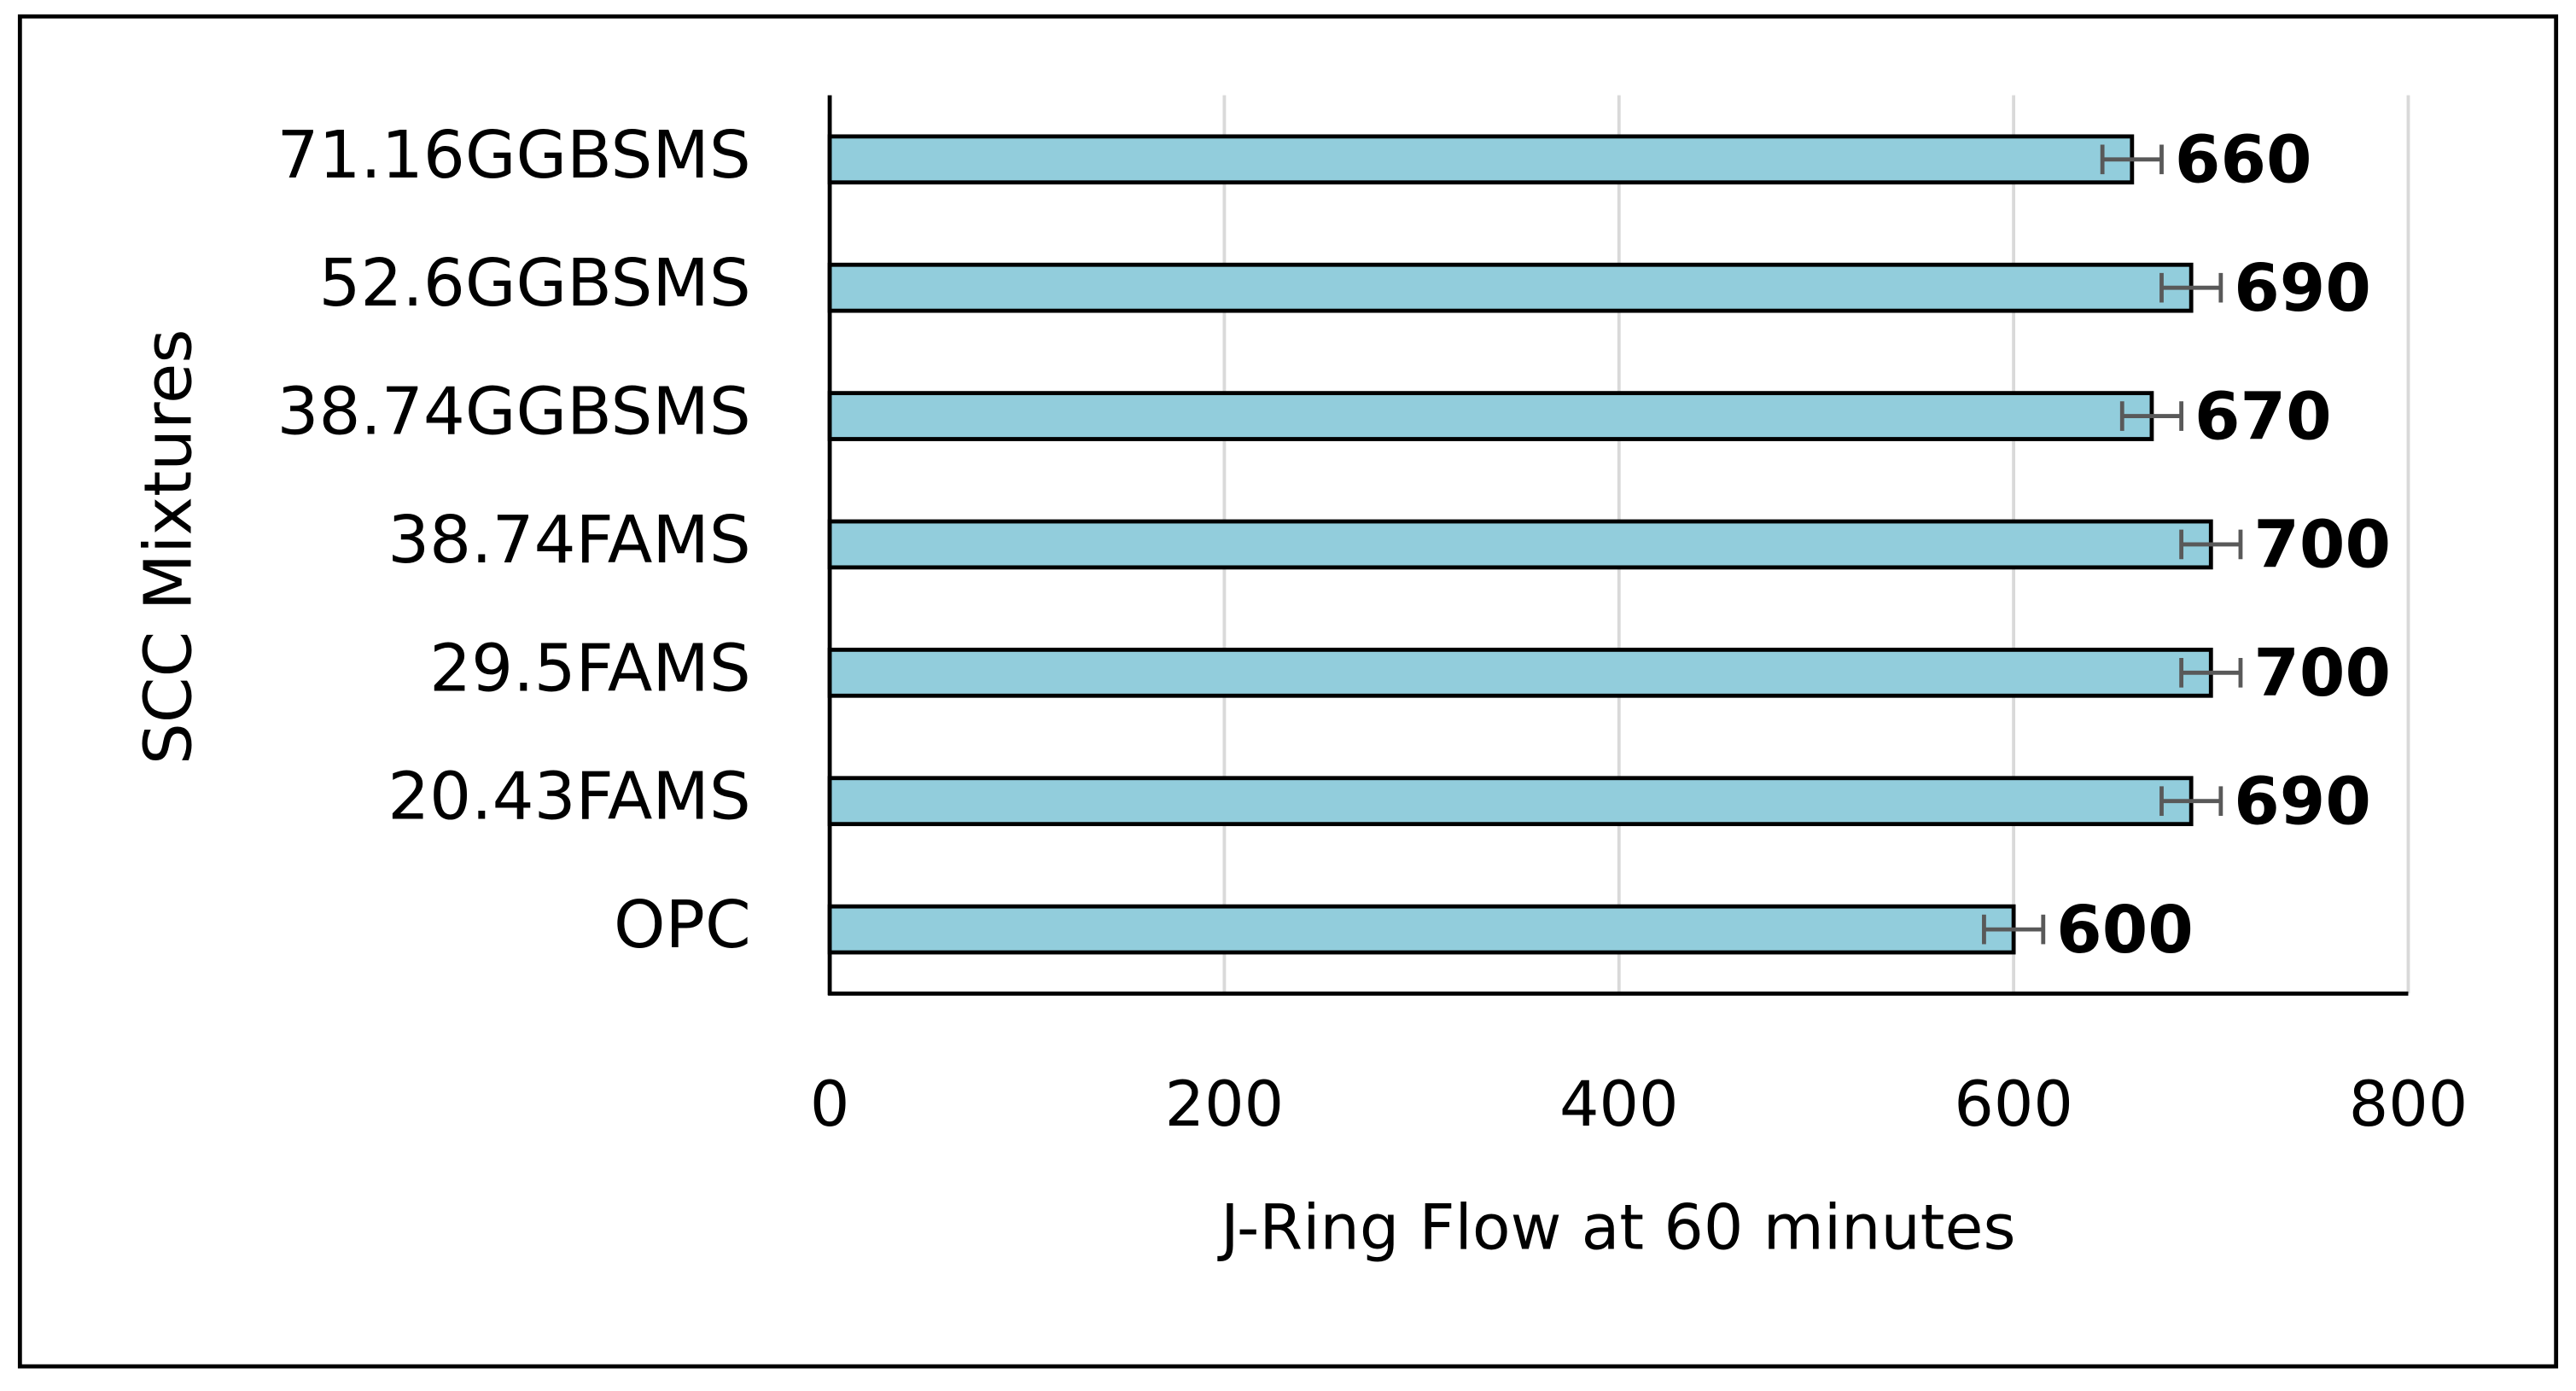 The height and width of the screenshot is (1391, 2576). Describe the element at coordinates (569, 797) in the screenshot. I see `y-tick-label: 20.43FAMS` at that location.